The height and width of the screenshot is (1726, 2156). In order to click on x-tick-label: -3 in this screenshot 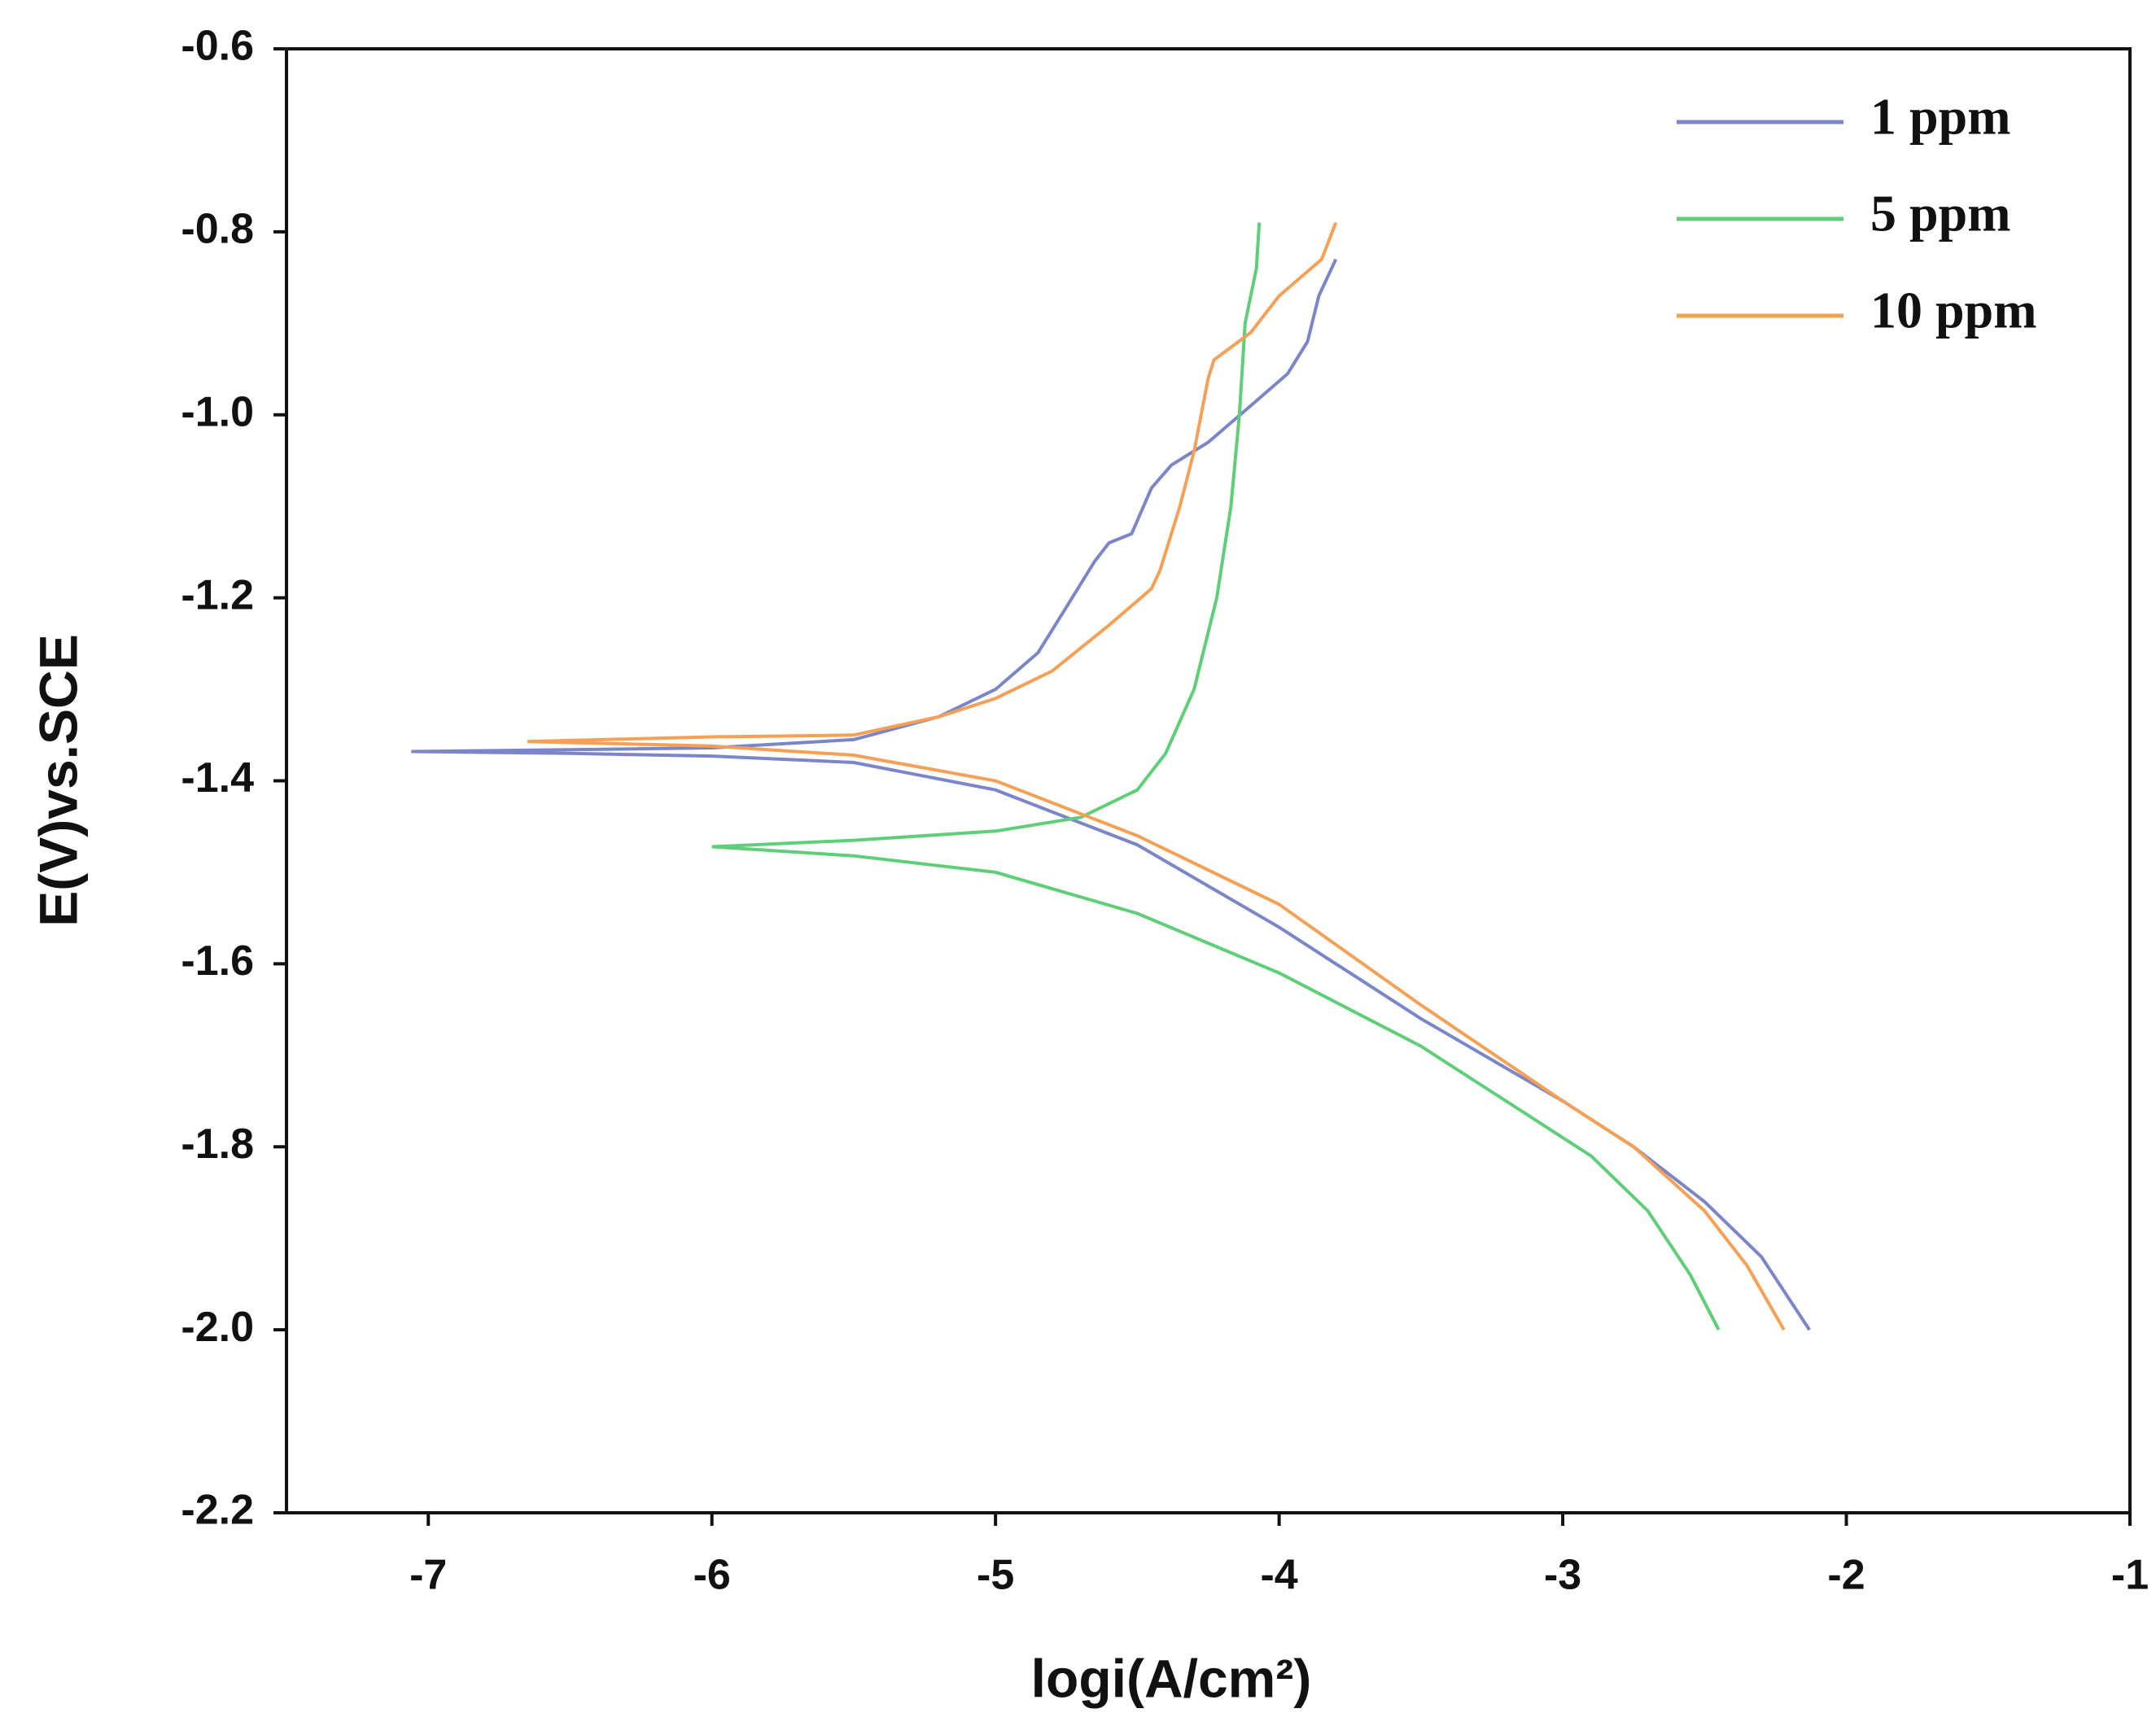, I will do `click(1562, 1575)`.